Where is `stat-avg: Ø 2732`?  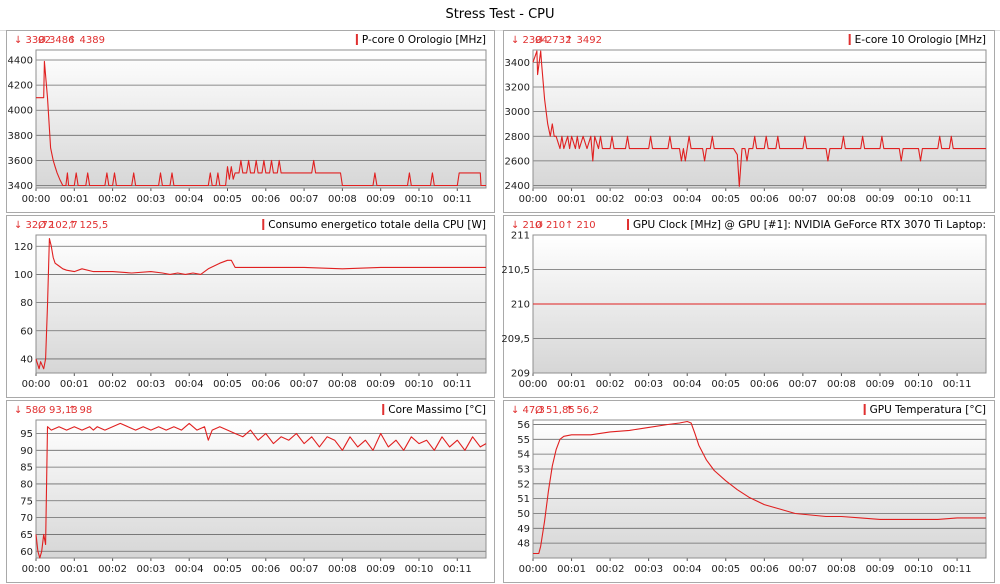 stat-avg: Ø 2732 is located at coordinates (553, 40).